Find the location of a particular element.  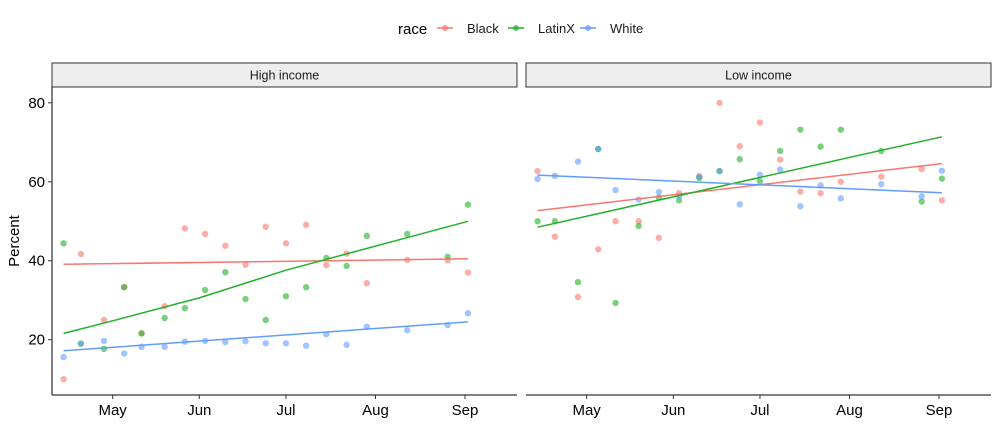

y-tick-label: 40 is located at coordinates (36, 261).